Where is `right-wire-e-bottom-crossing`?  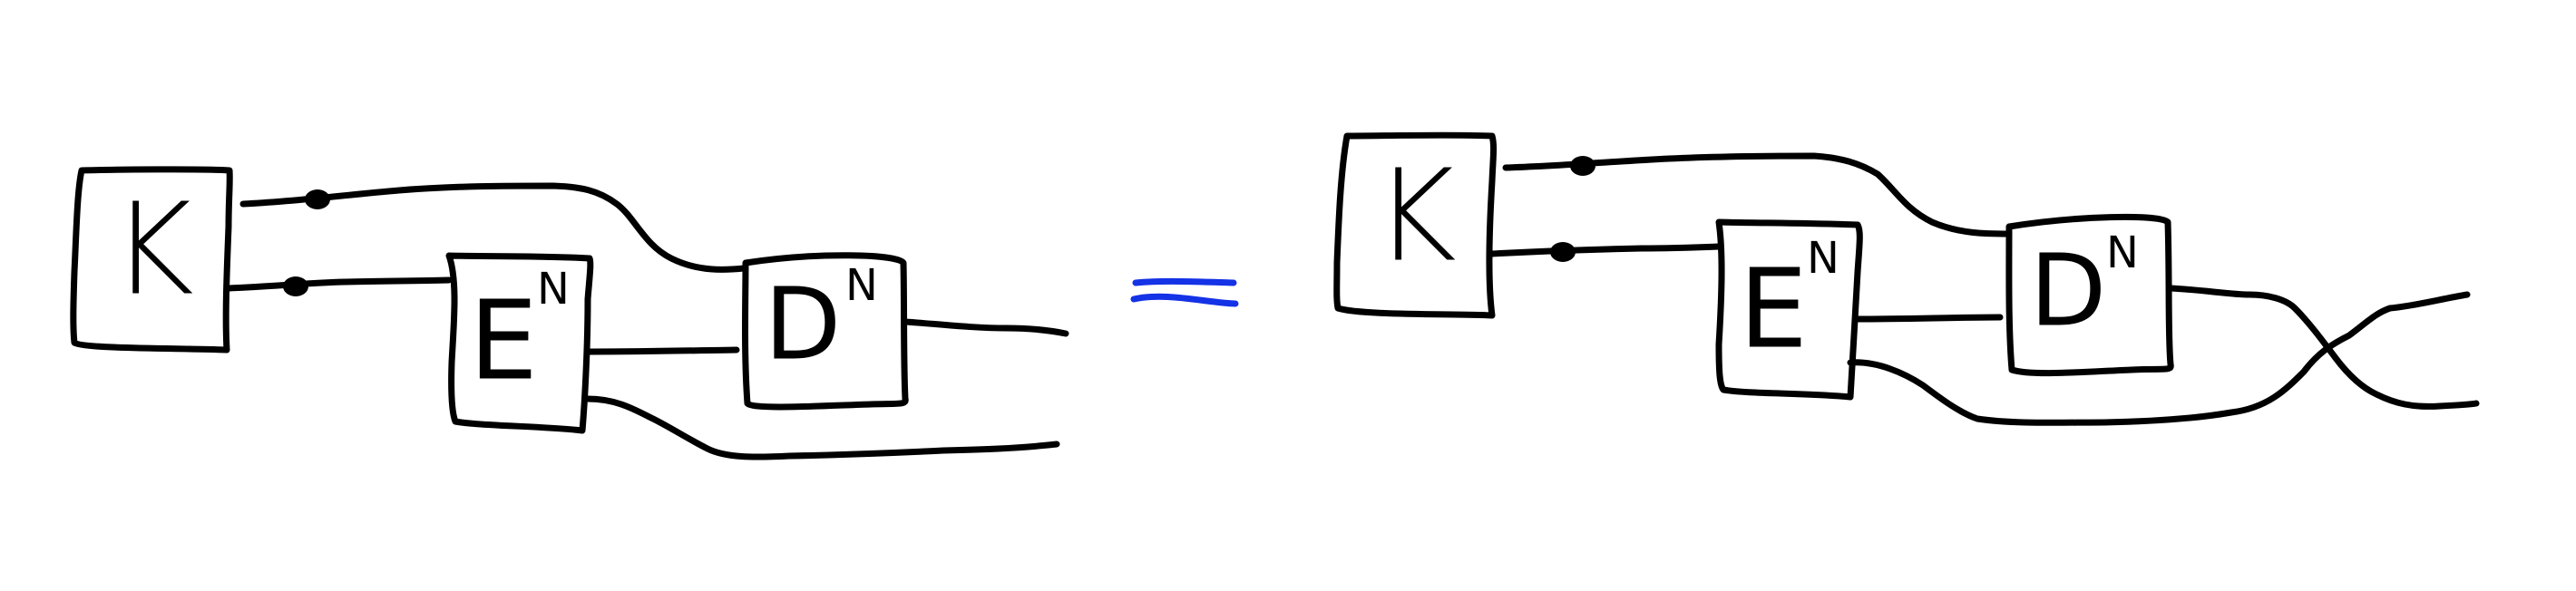 right-wire-e-bottom-crossing is located at coordinates (2159, 358).